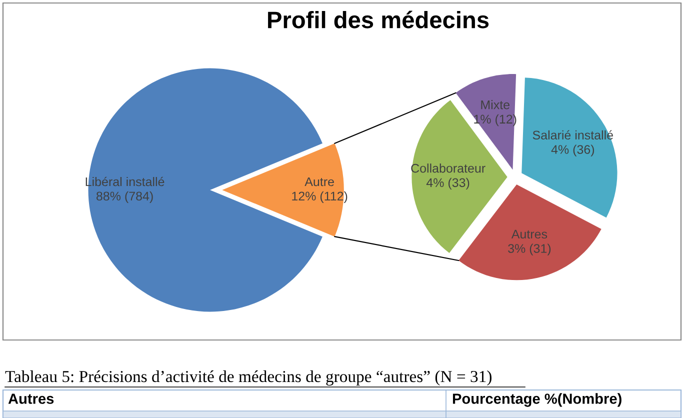  Describe the element at coordinates (537, 400) in the screenshot. I see `text: Pourcentage %(Nombre)` at that location.